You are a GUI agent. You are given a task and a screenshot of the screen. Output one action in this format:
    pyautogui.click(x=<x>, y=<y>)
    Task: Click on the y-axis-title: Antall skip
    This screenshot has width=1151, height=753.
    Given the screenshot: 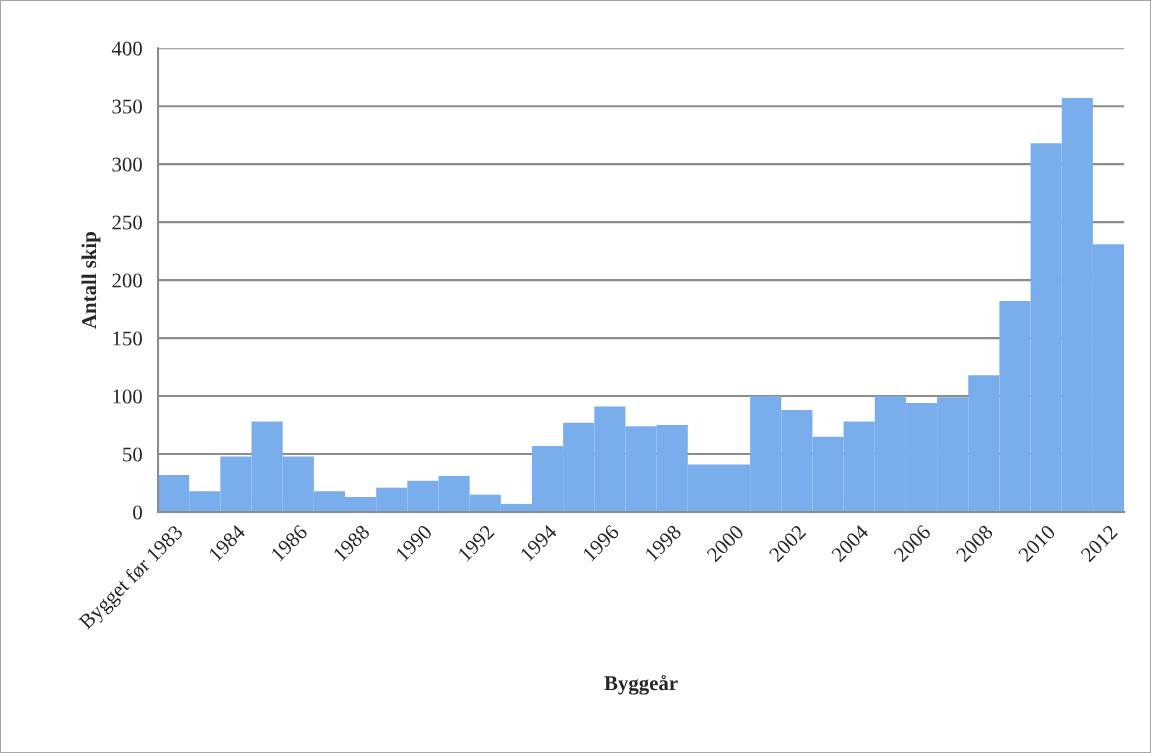 What is the action you would take?
    pyautogui.click(x=91, y=280)
    